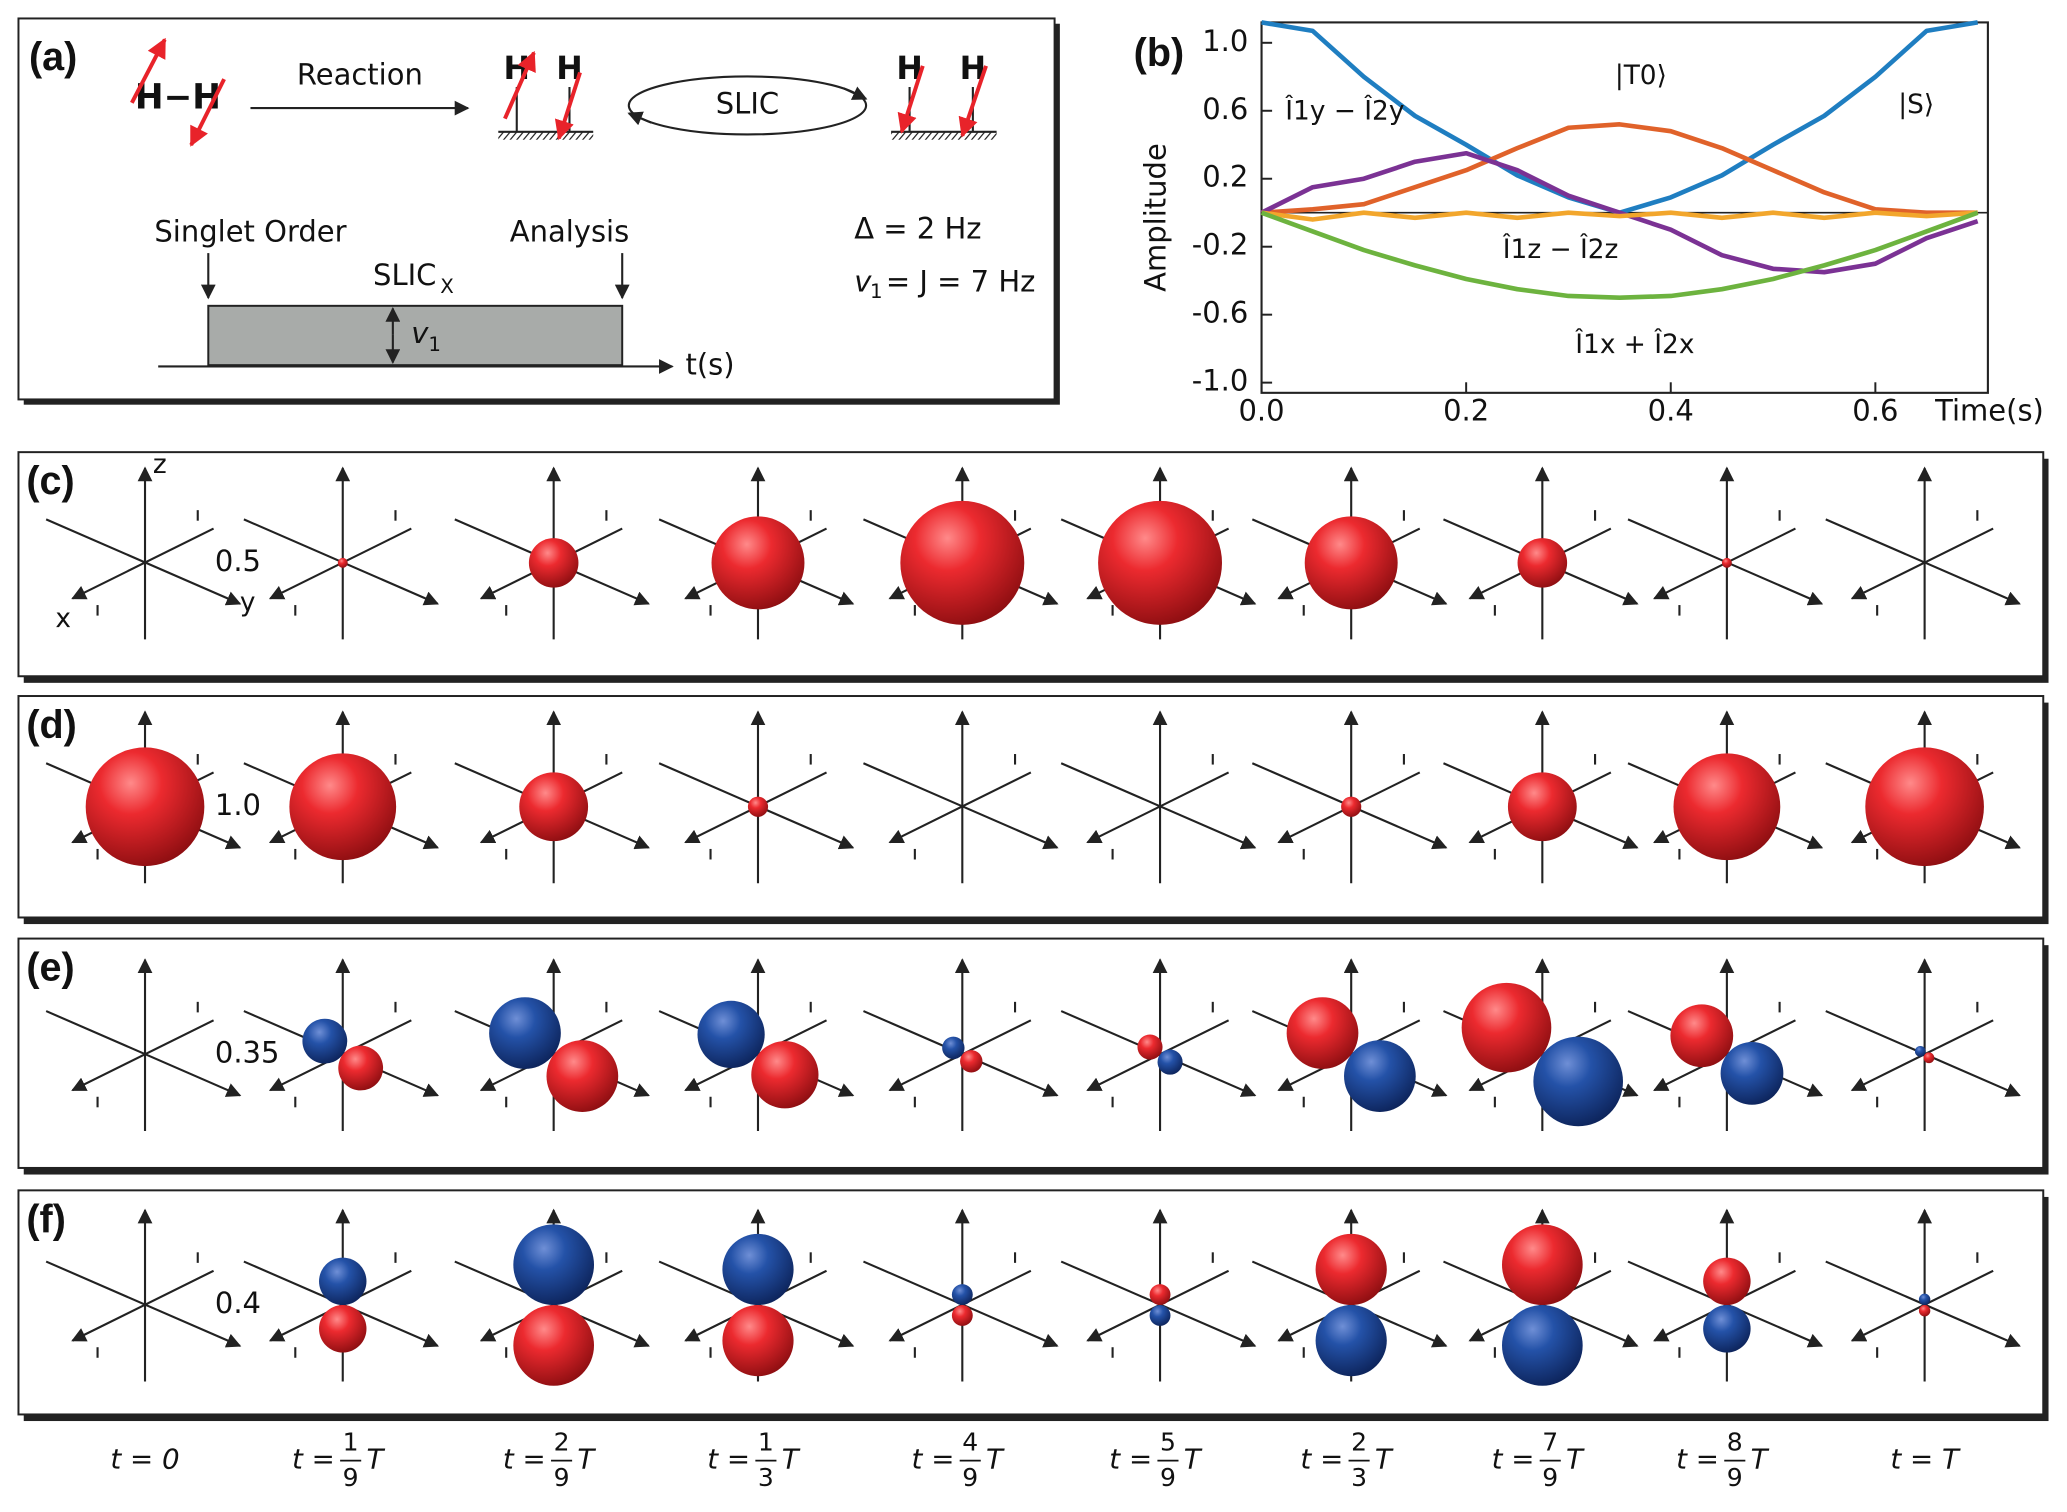  Describe the element at coordinates (970, 1441) in the screenshot. I see `fraction-numerator: 4` at that location.